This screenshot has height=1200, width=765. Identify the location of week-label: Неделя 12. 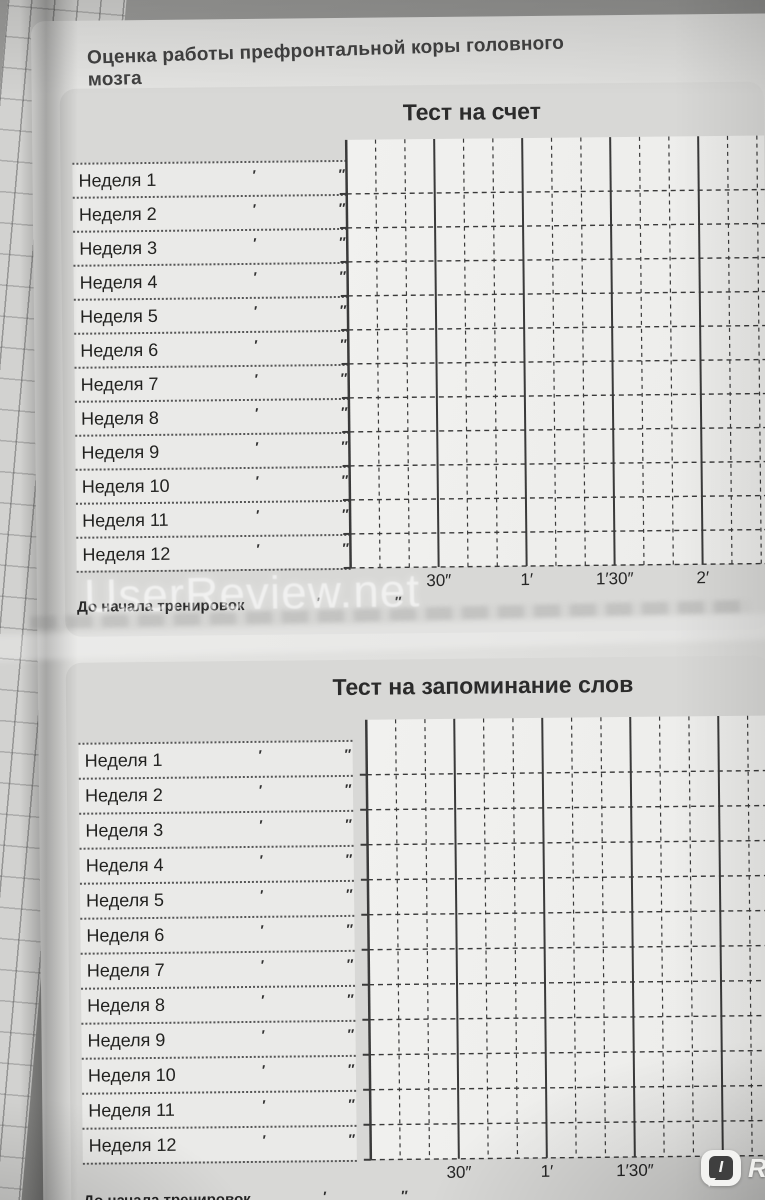
(126, 554).